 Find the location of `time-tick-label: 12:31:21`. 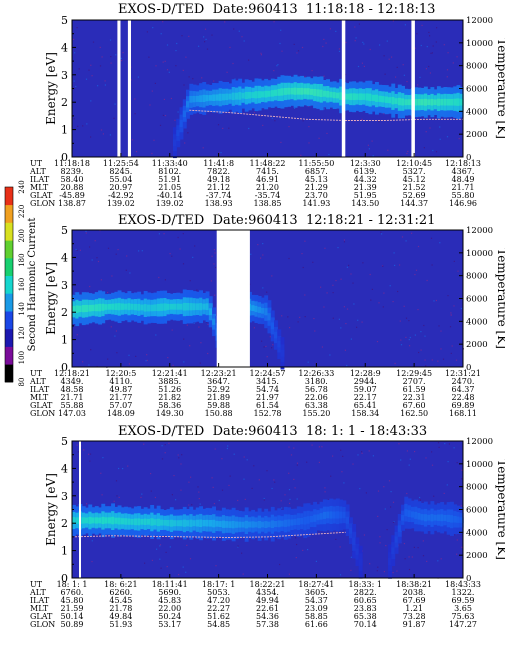

time-tick-label: 12:31:21 is located at coordinates (463, 373).